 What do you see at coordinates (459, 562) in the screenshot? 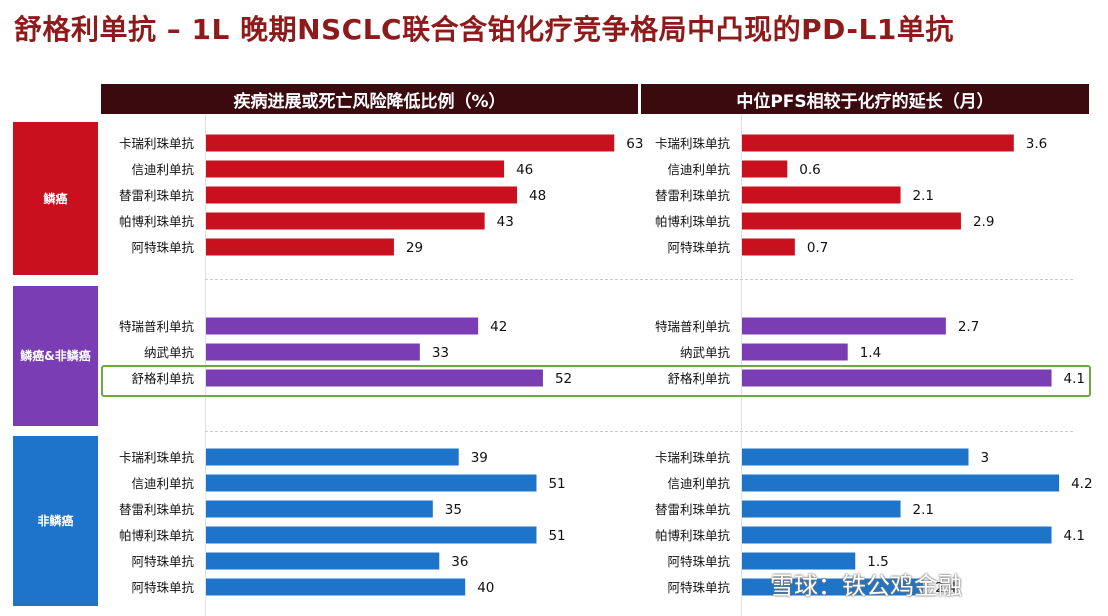
I see `value-label: 36` at bounding box center [459, 562].